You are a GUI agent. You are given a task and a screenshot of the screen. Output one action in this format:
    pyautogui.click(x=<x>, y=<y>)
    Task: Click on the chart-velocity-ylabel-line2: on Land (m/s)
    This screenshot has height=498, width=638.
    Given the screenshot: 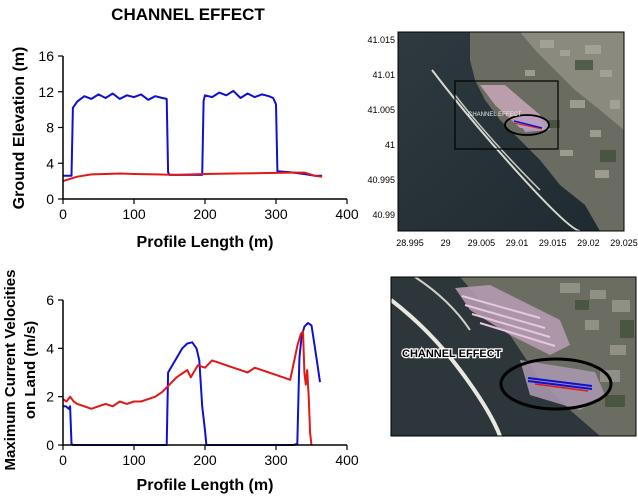 What is the action you would take?
    pyautogui.click(x=30, y=370)
    